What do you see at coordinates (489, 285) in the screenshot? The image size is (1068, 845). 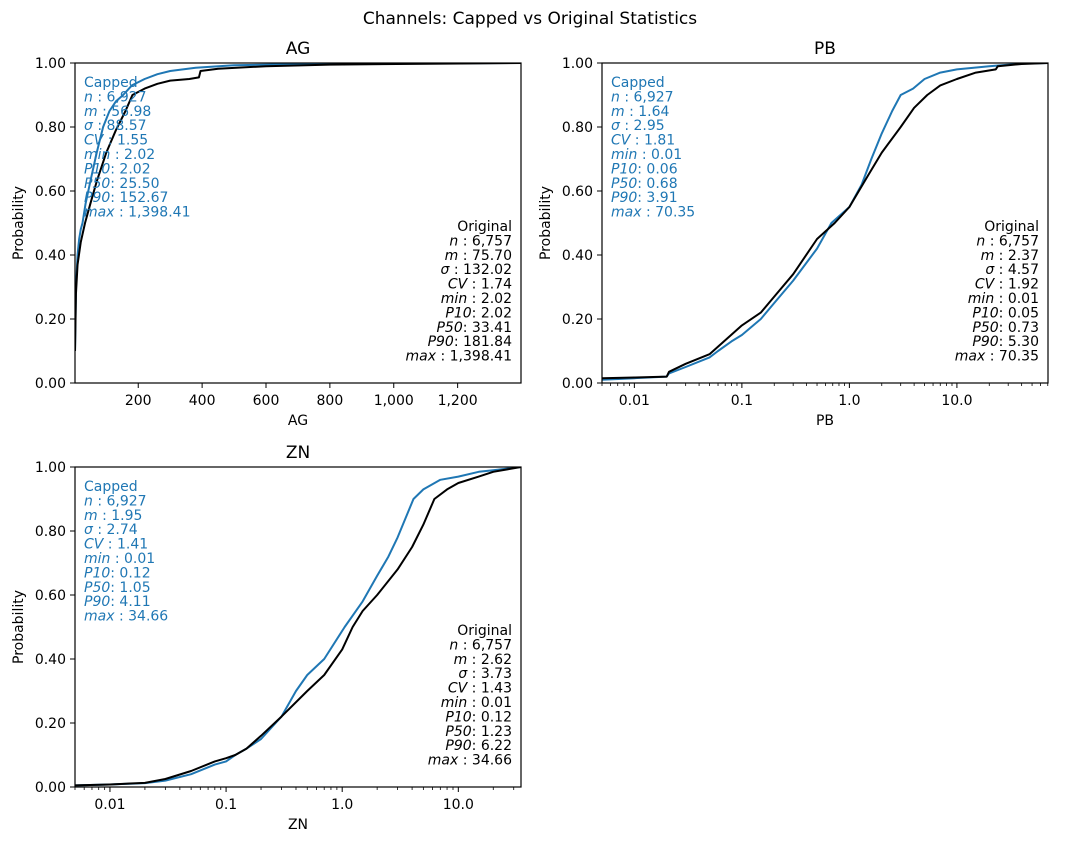 I see `stats-value: : 1.74` at bounding box center [489, 285].